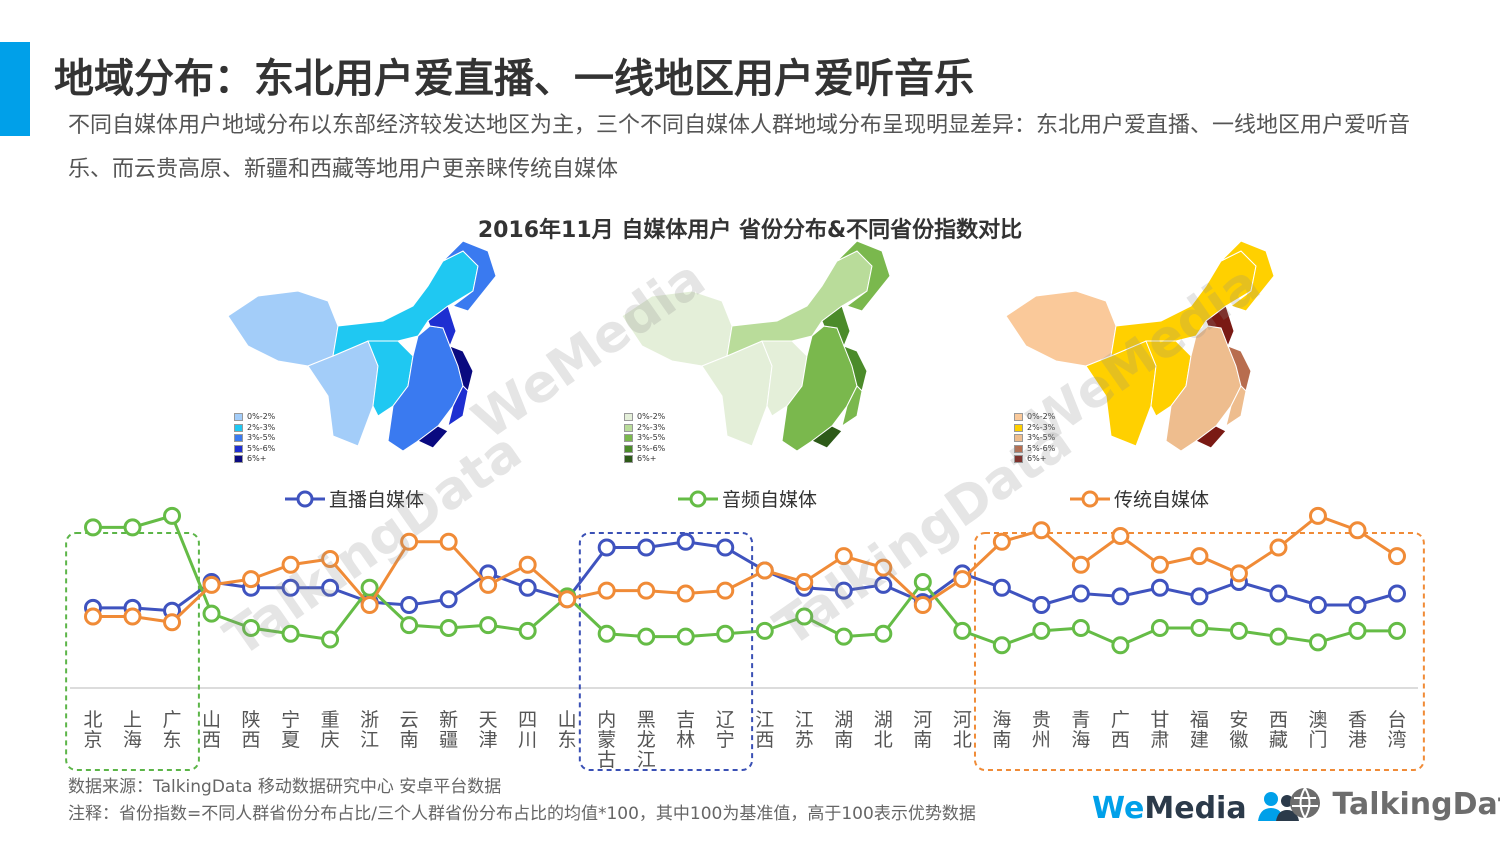 The width and height of the screenshot is (1500, 844). I want to click on people-icon, so click(1279, 806).